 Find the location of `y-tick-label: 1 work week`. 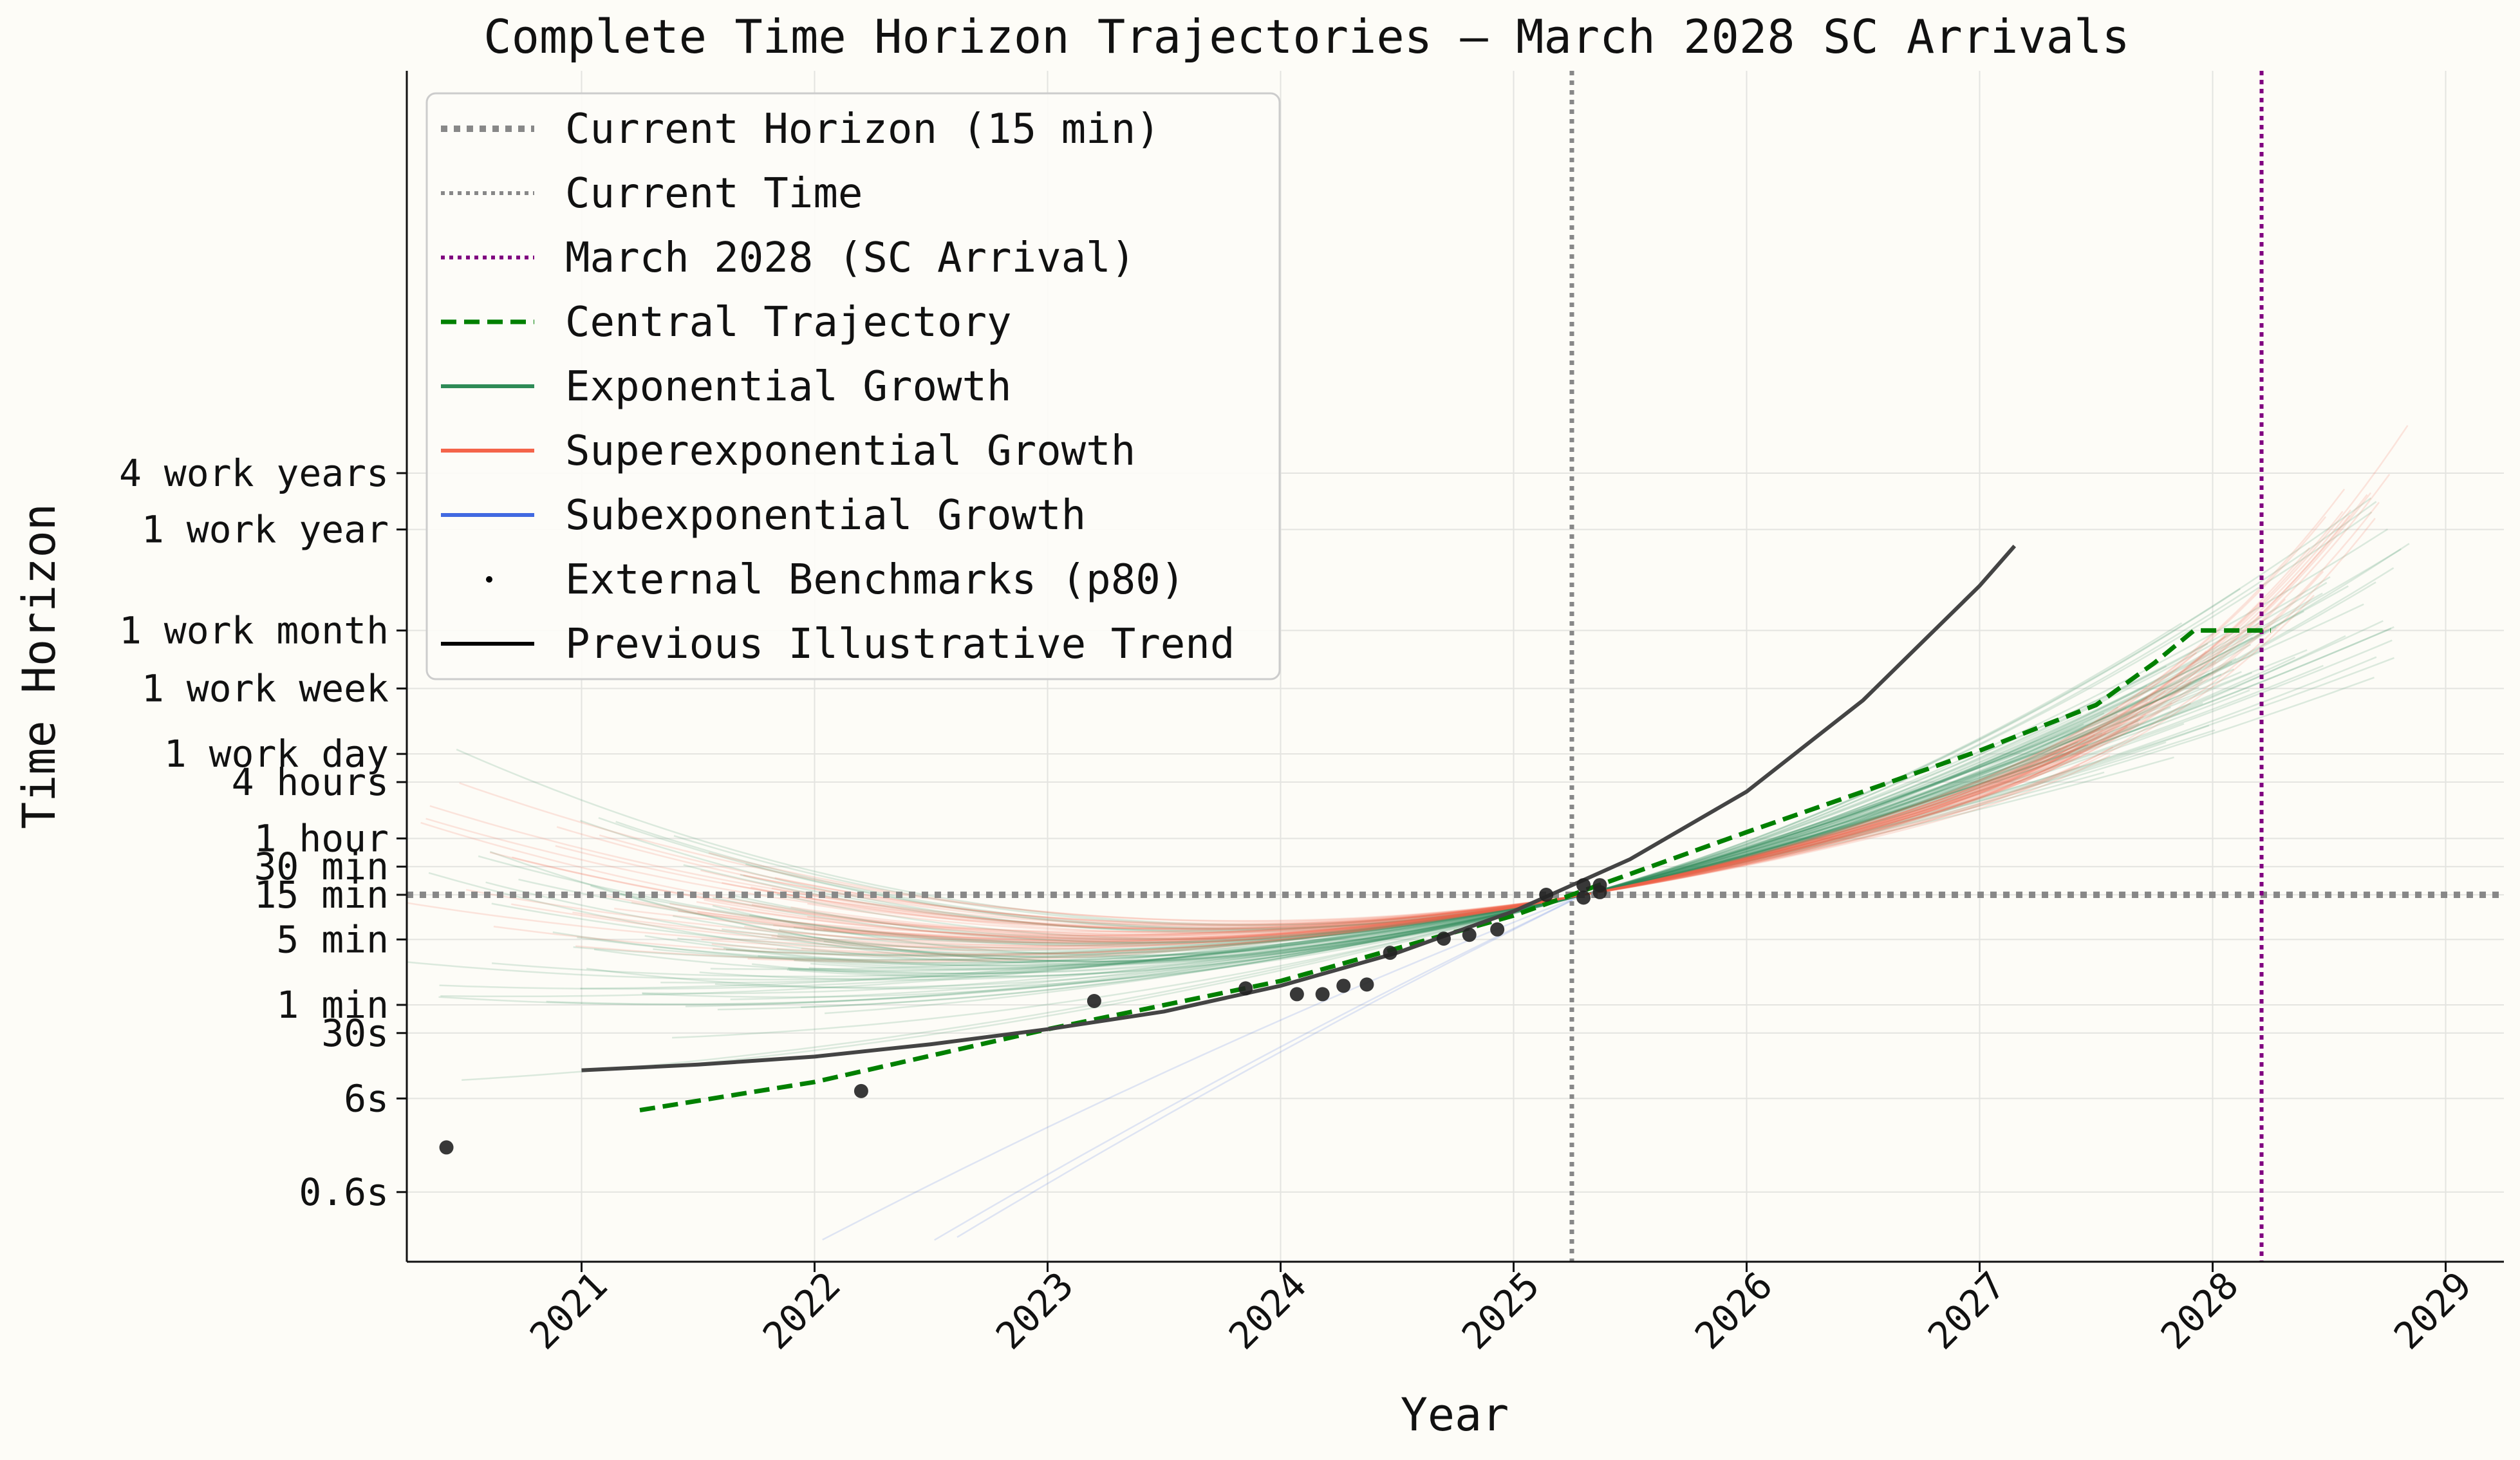

y-tick-label: 1 work week is located at coordinates (265, 689).